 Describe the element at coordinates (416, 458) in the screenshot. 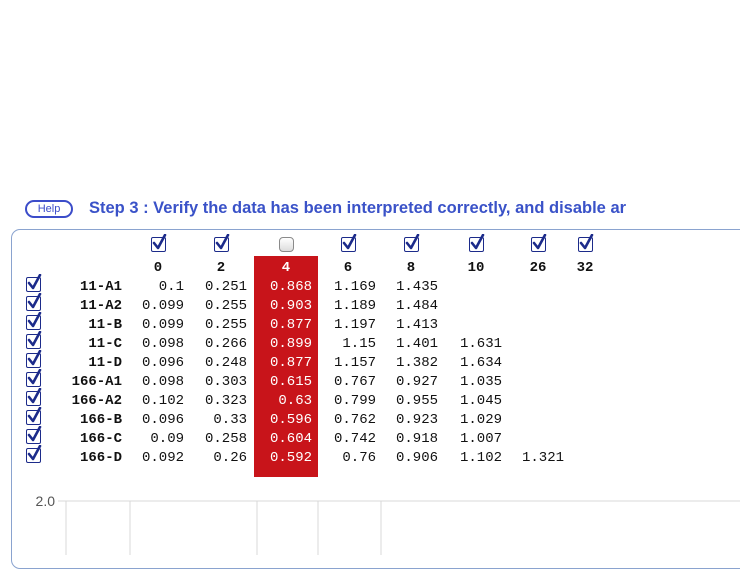

I see `table-cell: 0.906` at that location.